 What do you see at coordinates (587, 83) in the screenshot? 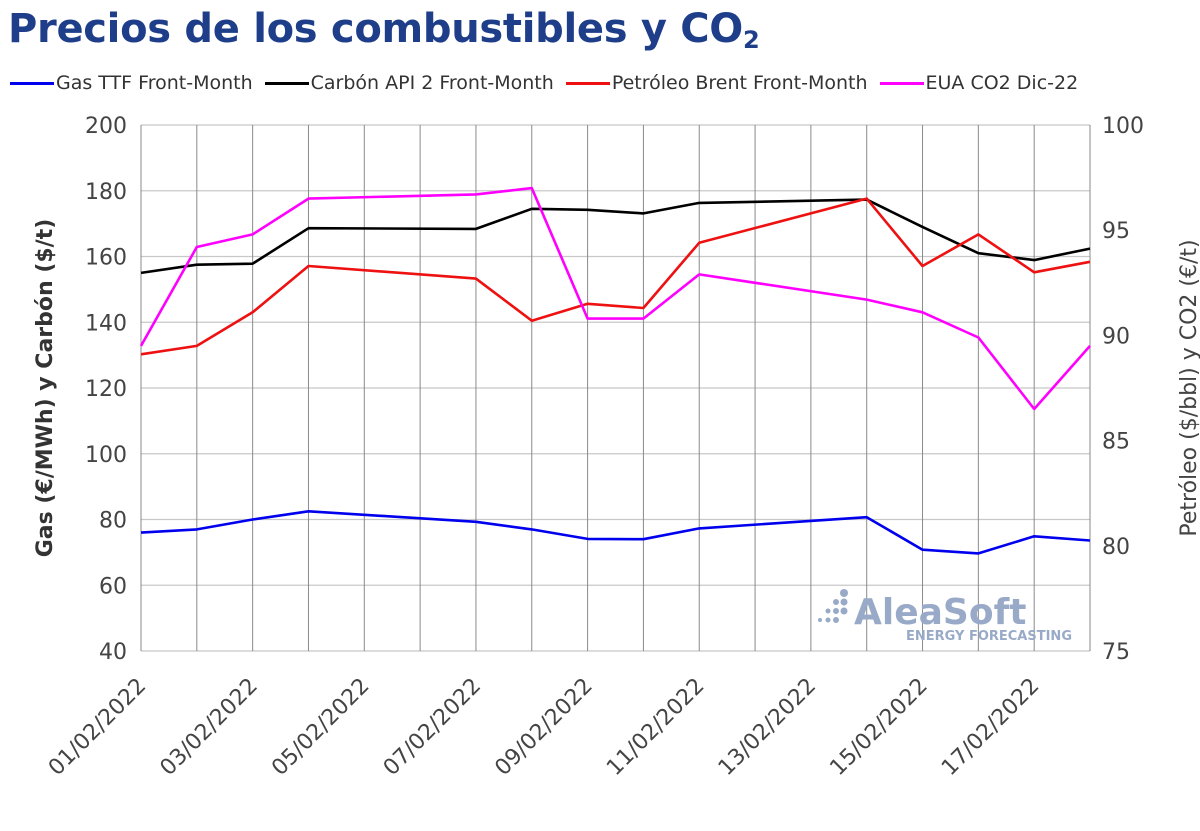
I see `legend-swatch-brent` at bounding box center [587, 83].